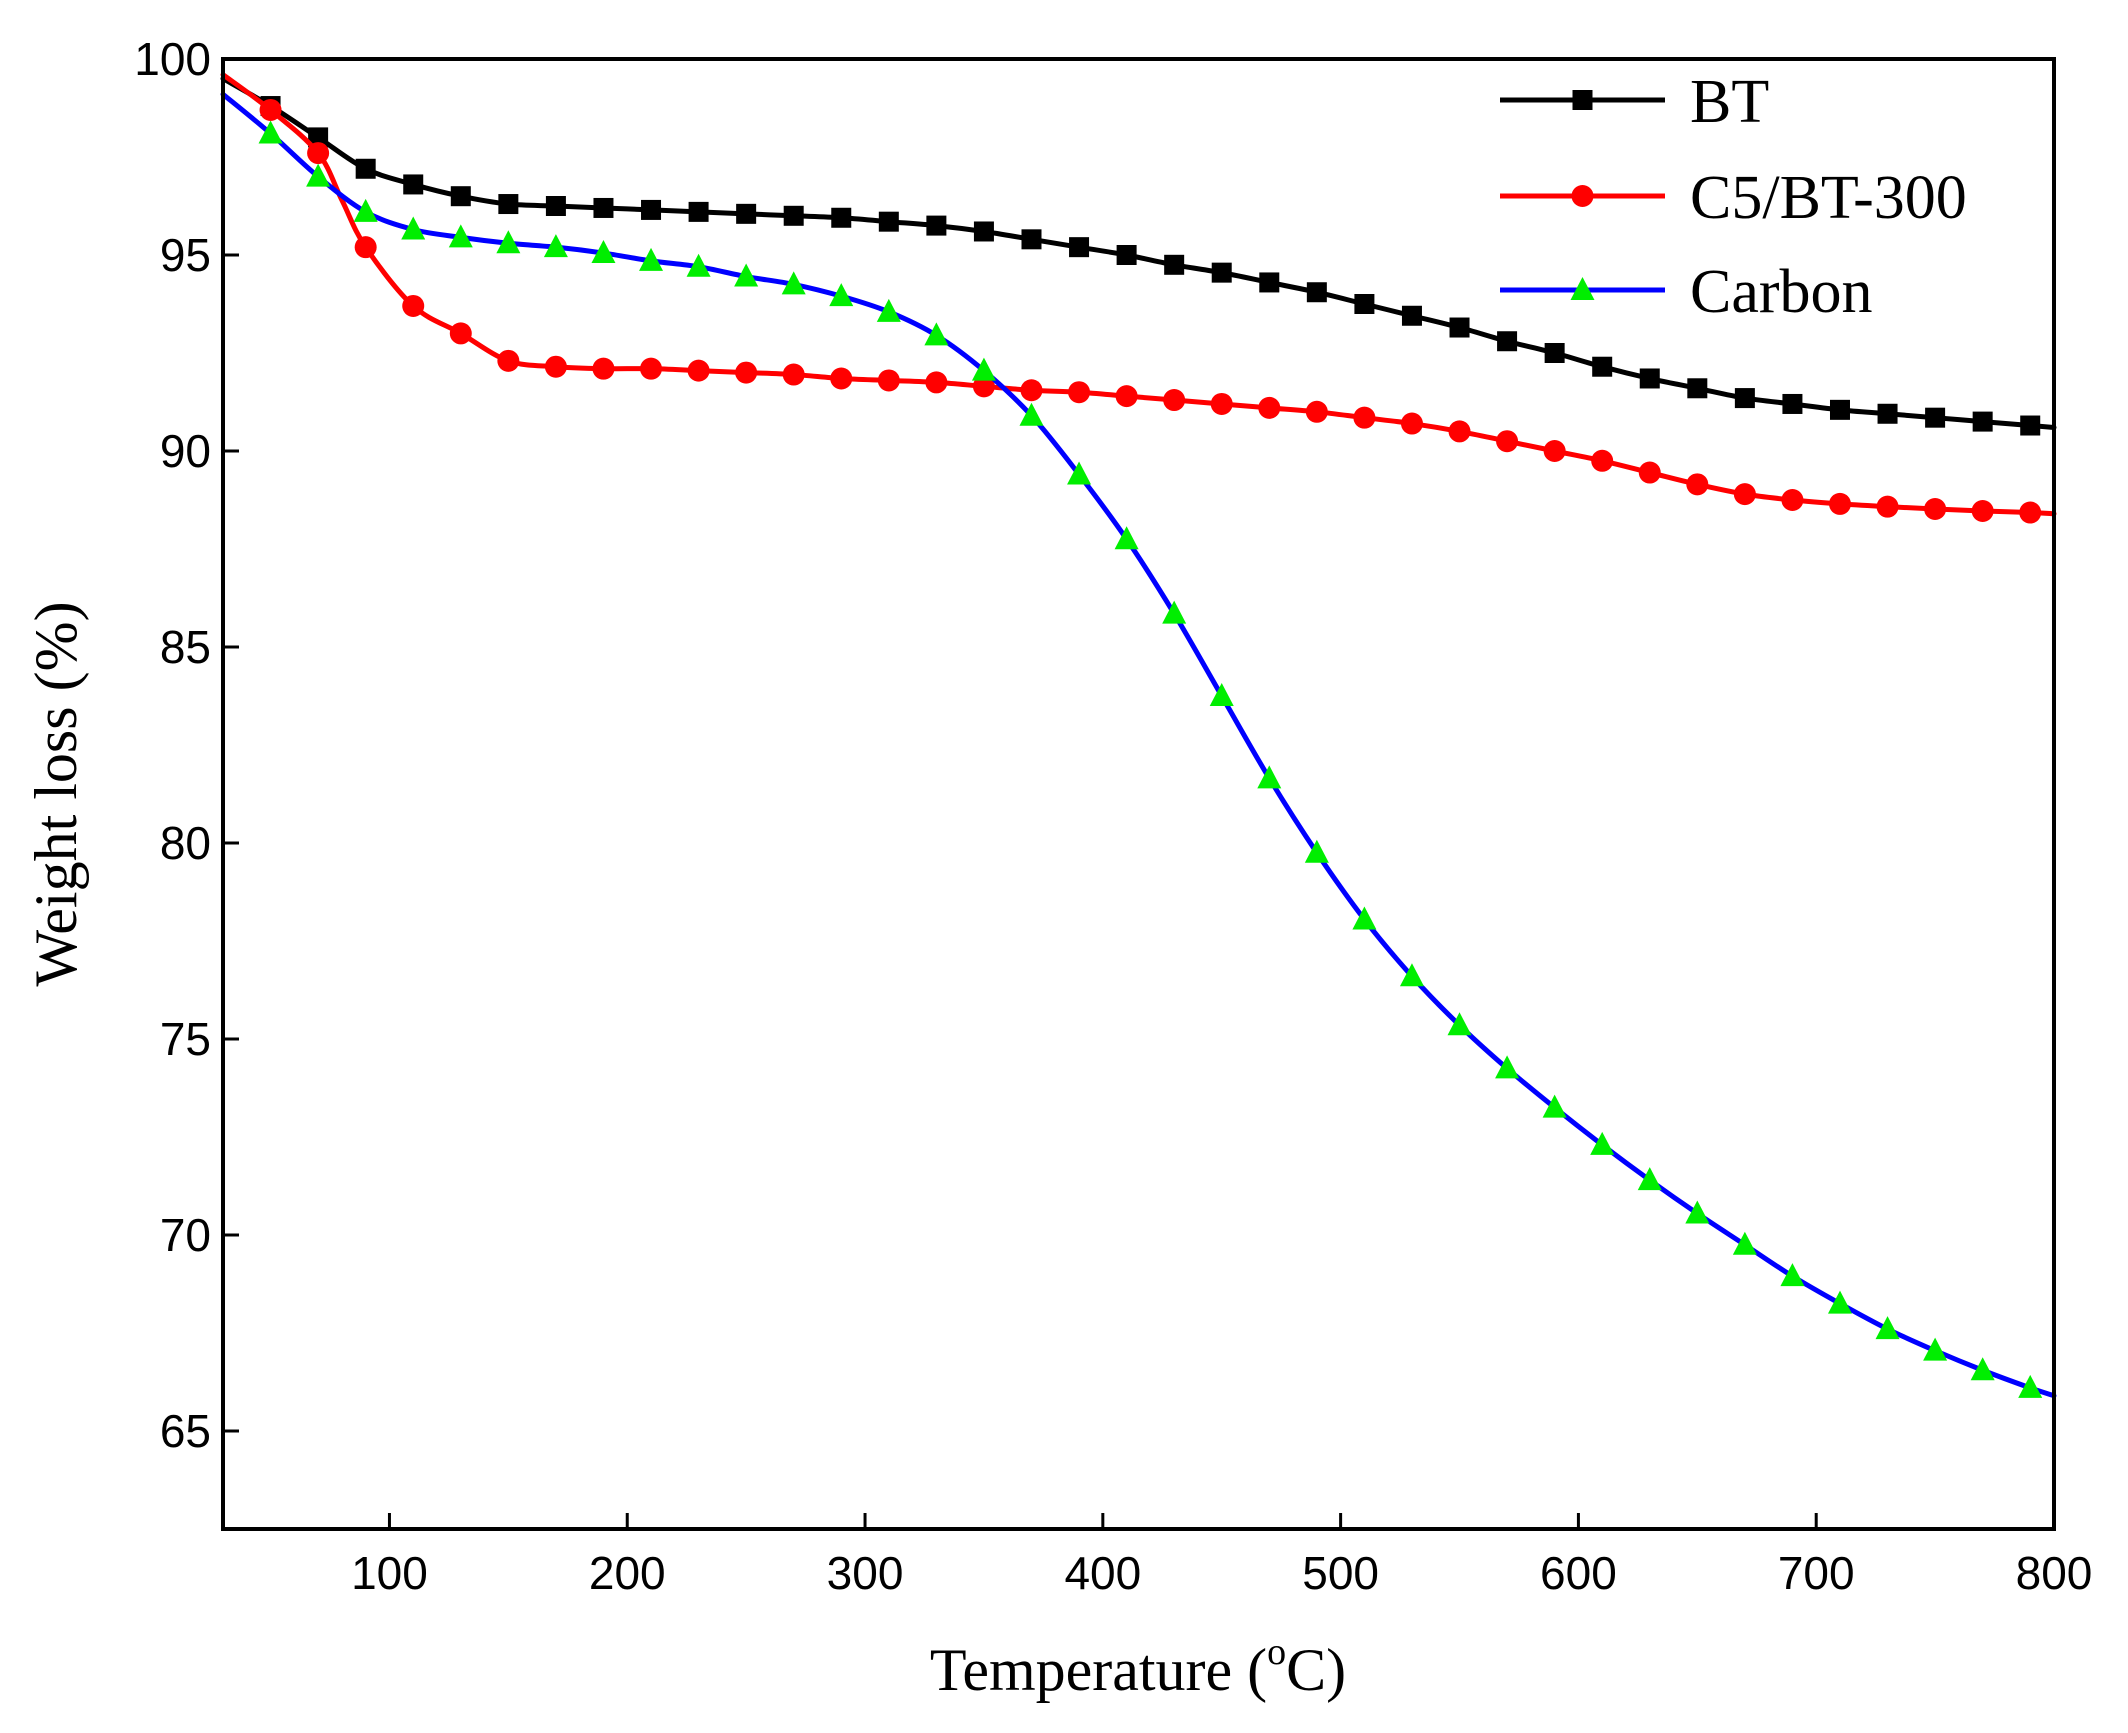 The width and height of the screenshot is (2128, 1733). What do you see at coordinates (1816, 1573) in the screenshot?
I see `x-tick-label: 700` at bounding box center [1816, 1573].